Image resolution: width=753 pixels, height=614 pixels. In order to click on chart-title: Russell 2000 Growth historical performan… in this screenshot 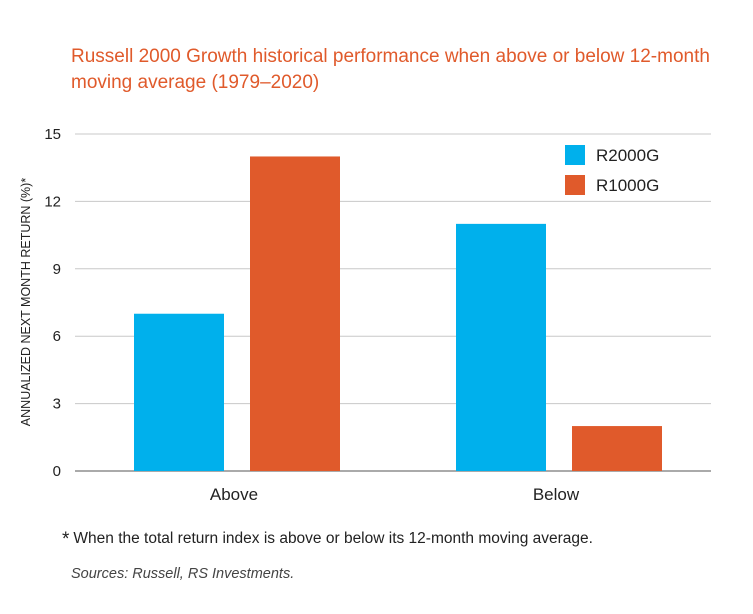, I will do `click(390, 69)`.